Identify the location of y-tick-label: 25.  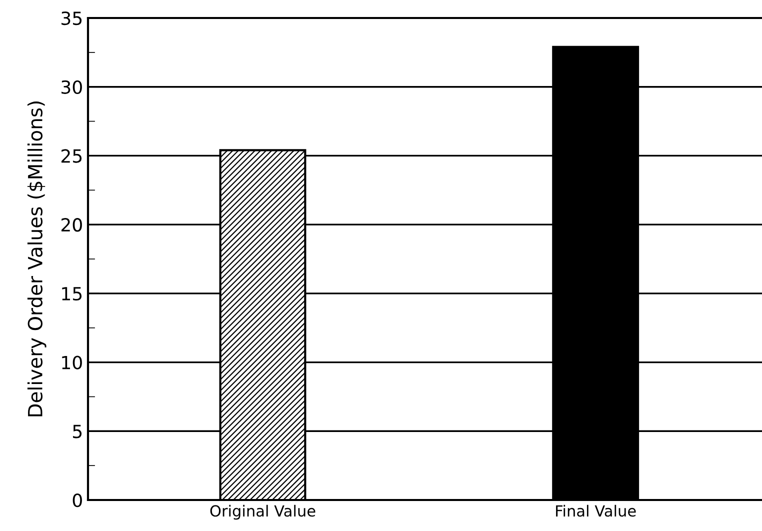
(71, 156).